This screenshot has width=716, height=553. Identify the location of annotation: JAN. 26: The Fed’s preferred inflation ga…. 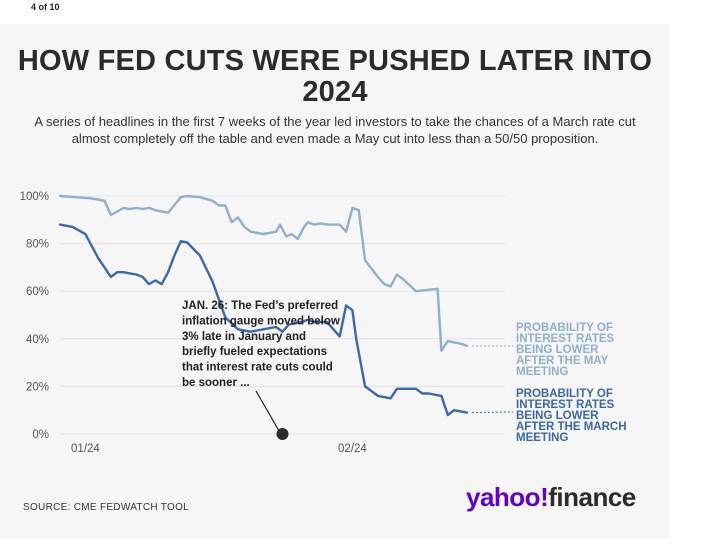
(261, 370).